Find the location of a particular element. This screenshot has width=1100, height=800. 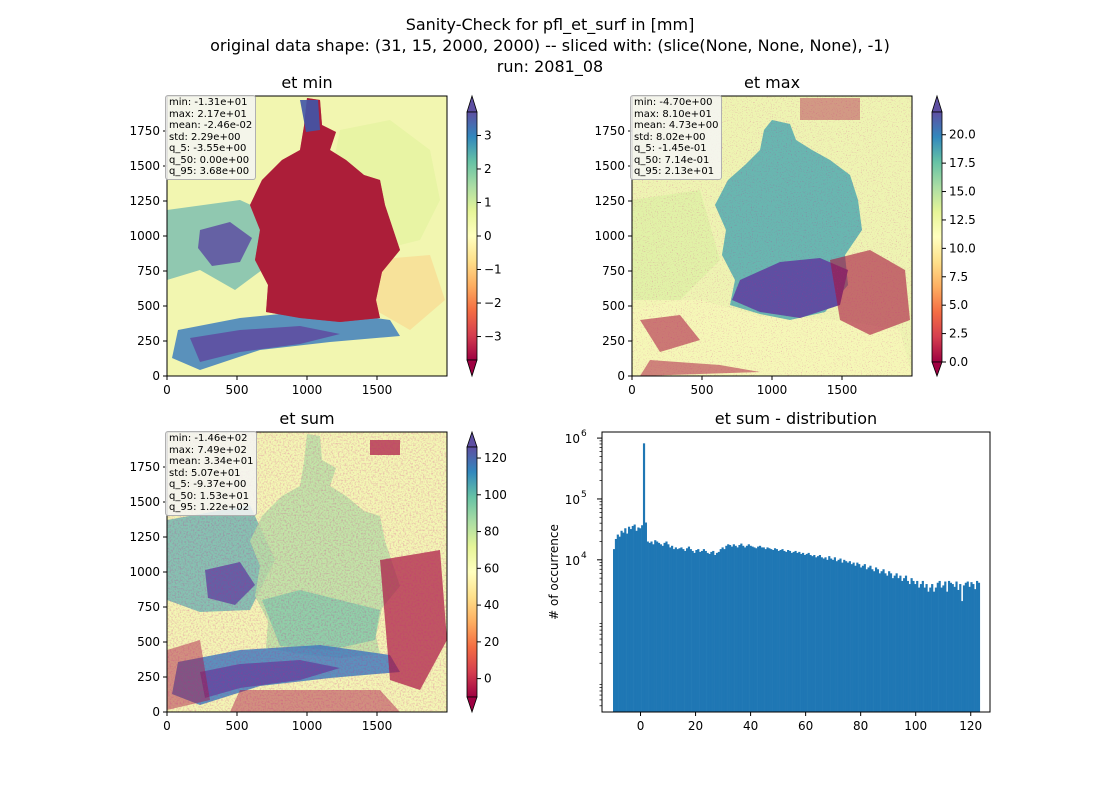

colorbar-tick-label: 5.0 is located at coordinates (958, 305).